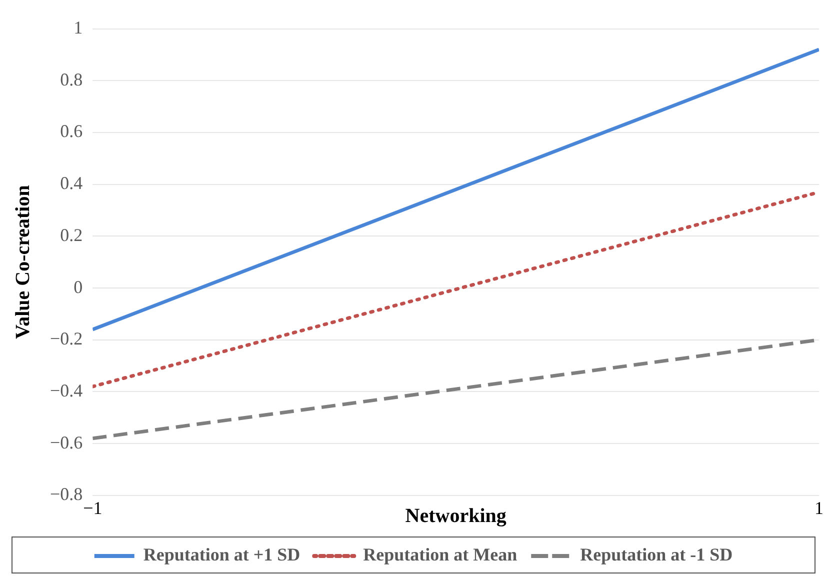 Image resolution: width=837 pixels, height=583 pixels. What do you see at coordinates (71, 79) in the screenshot?
I see `y-tick-label: 0.8` at bounding box center [71, 79].